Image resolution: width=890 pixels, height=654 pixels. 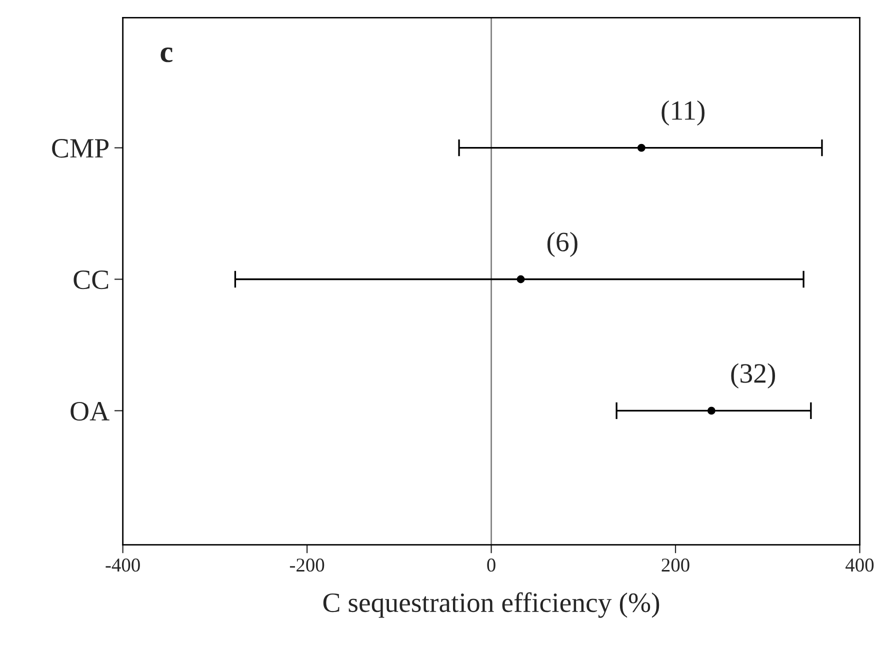 What do you see at coordinates (491, 565) in the screenshot?
I see `x-tick-label: 0` at bounding box center [491, 565].